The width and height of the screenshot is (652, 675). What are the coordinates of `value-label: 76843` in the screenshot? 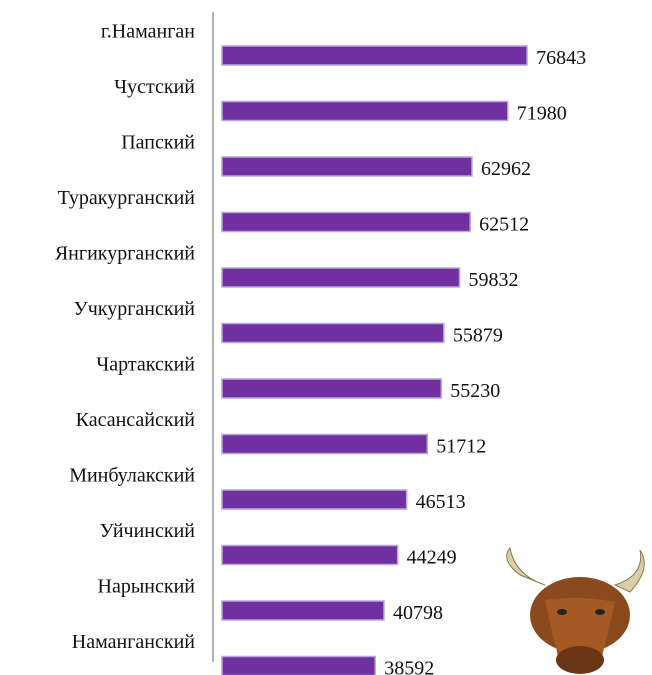 It's located at (561, 58).